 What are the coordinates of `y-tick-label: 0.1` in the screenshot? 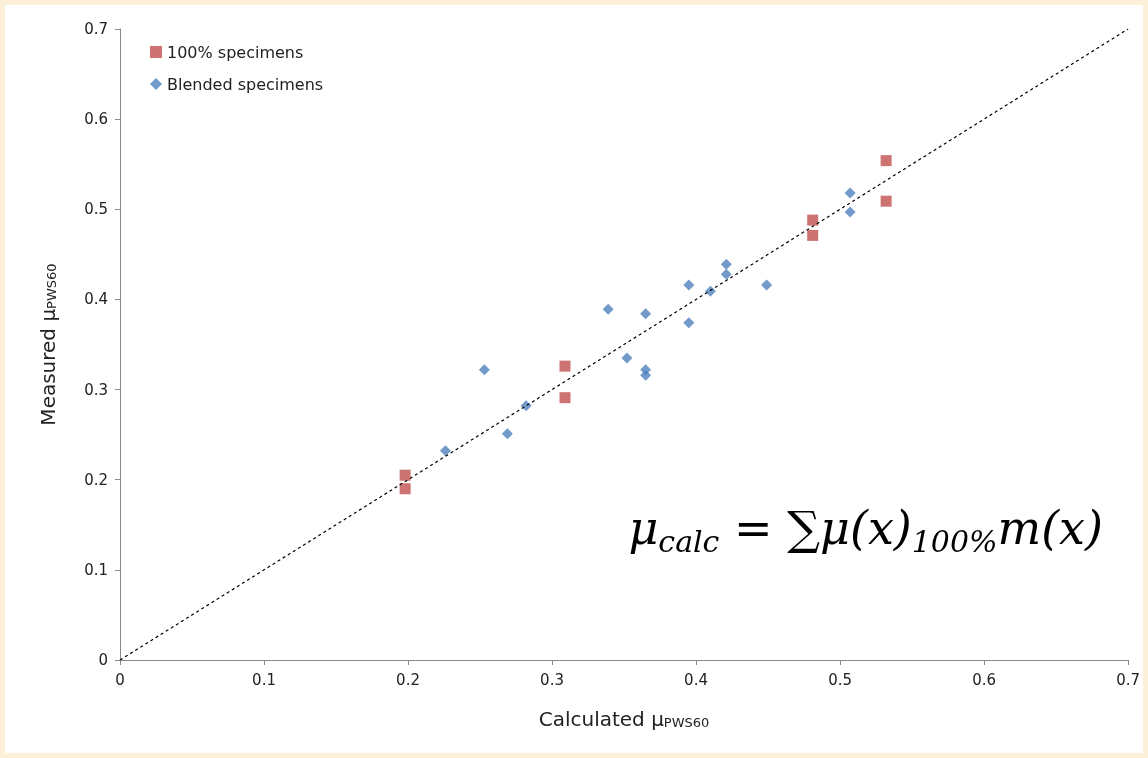 It's located at (96, 569).